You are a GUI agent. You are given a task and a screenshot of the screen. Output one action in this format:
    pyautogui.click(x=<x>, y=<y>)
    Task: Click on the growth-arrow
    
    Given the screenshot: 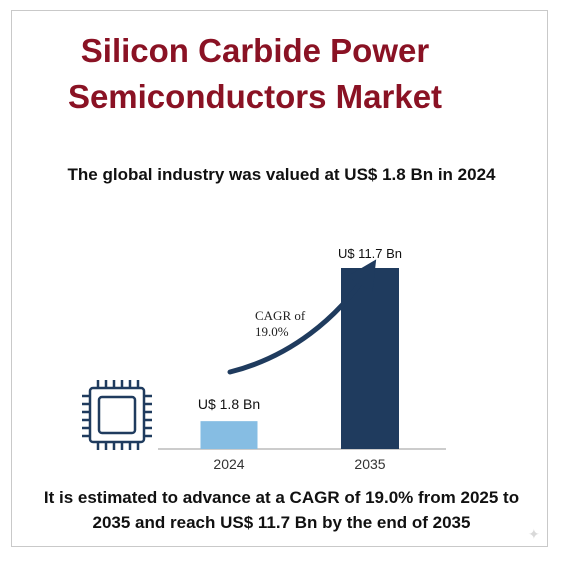 What is the action you would take?
    pyautogui.click(x=302, y=317)
    